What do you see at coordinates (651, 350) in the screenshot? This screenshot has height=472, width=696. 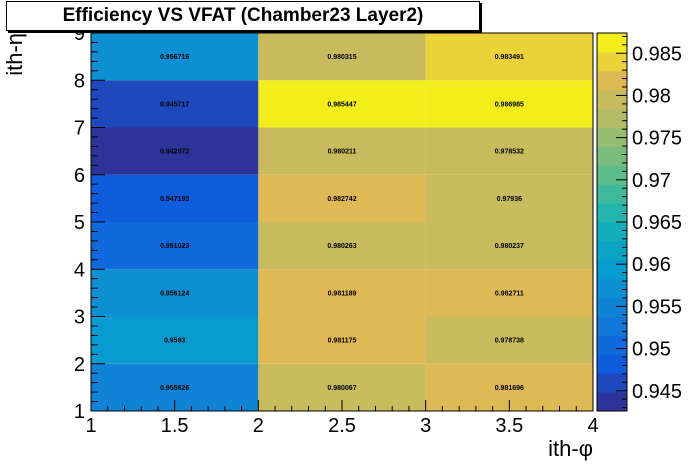 I see `colorbar-tick-label: 0.95` at bounding box center [651, 350].